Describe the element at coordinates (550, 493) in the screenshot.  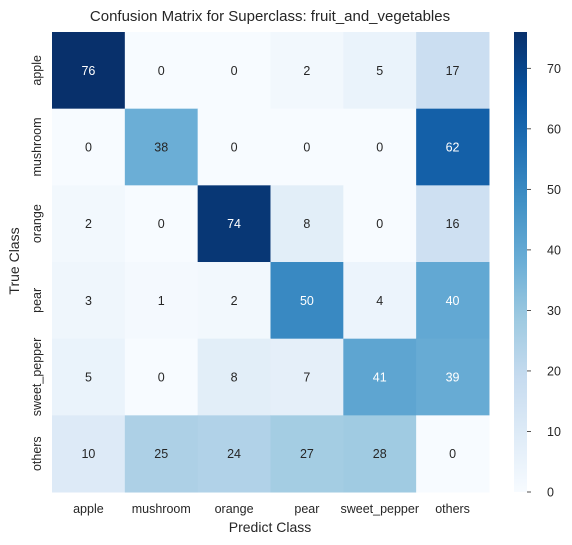
I see `colorbar-tick-label: 0` at that location.